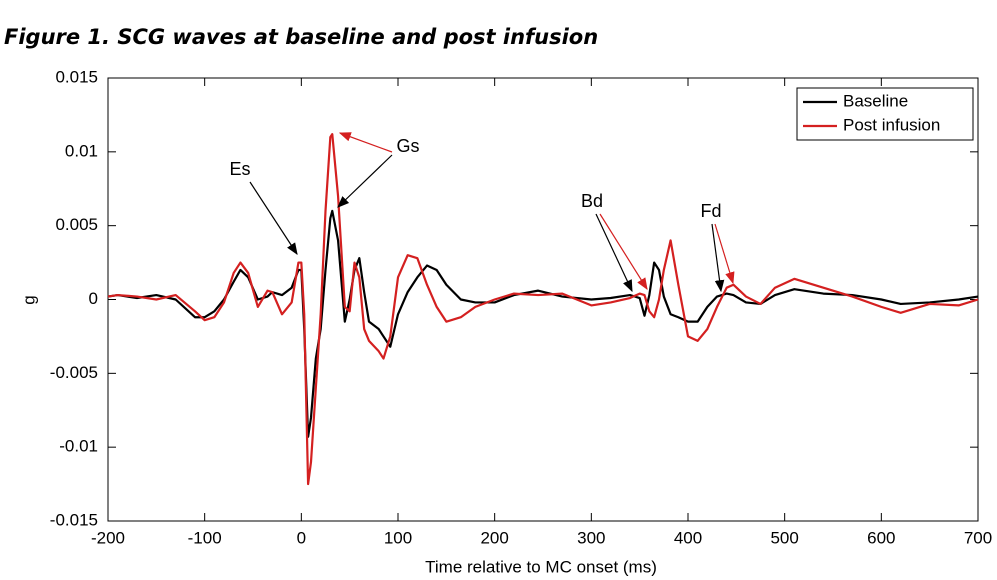 Image resolution: width=997 pixels, height=580 pixels. Describe the element at coordinates (592, 201) in the screenshot. I see `annotation: Bd` at that location.